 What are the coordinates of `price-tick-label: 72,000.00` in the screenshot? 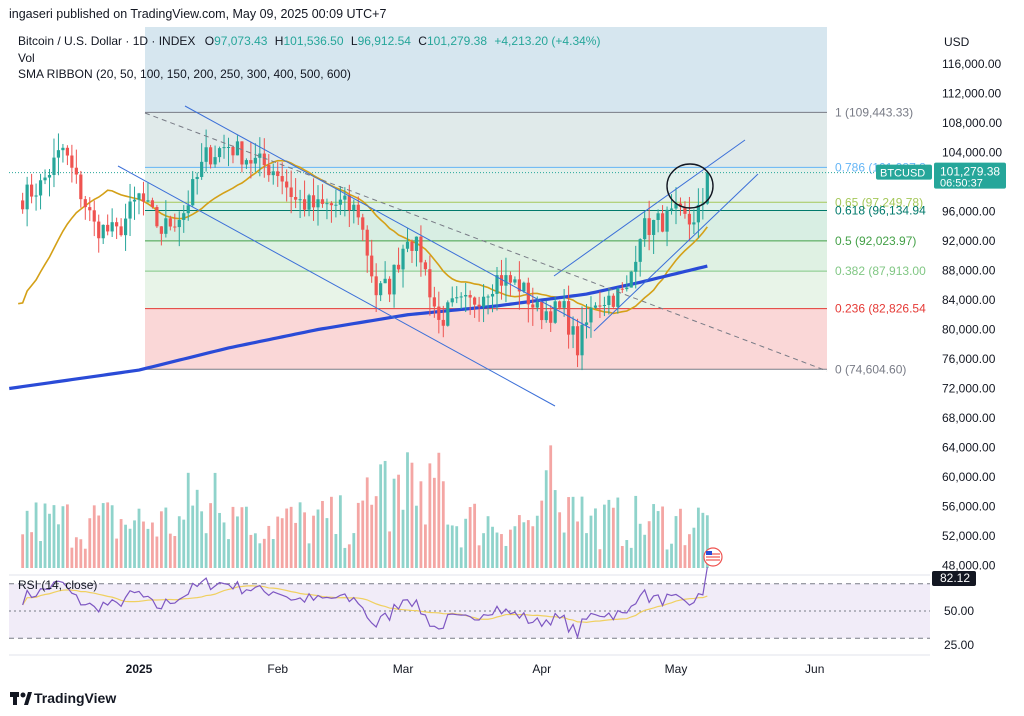 It's located at (969, 389).